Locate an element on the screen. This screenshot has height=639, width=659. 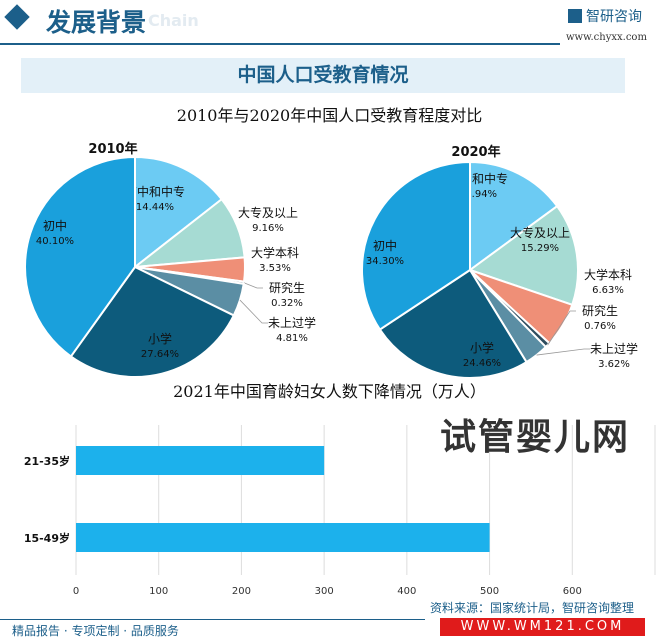
pie-subtitle: 2010年 is located at coordinates (112, 149).